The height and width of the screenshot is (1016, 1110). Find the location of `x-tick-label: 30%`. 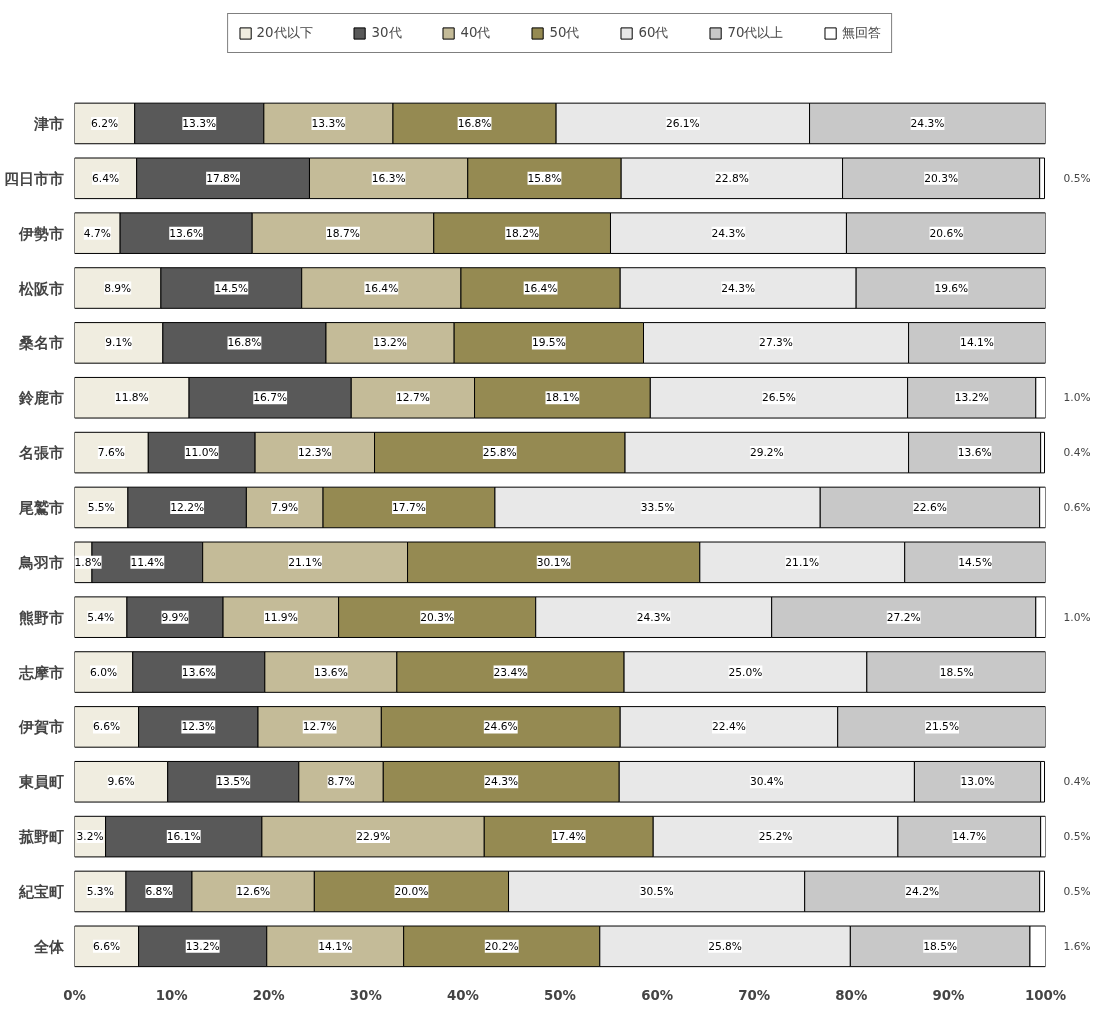

x-tick-label: 30% is located at coordinates (365, 995).